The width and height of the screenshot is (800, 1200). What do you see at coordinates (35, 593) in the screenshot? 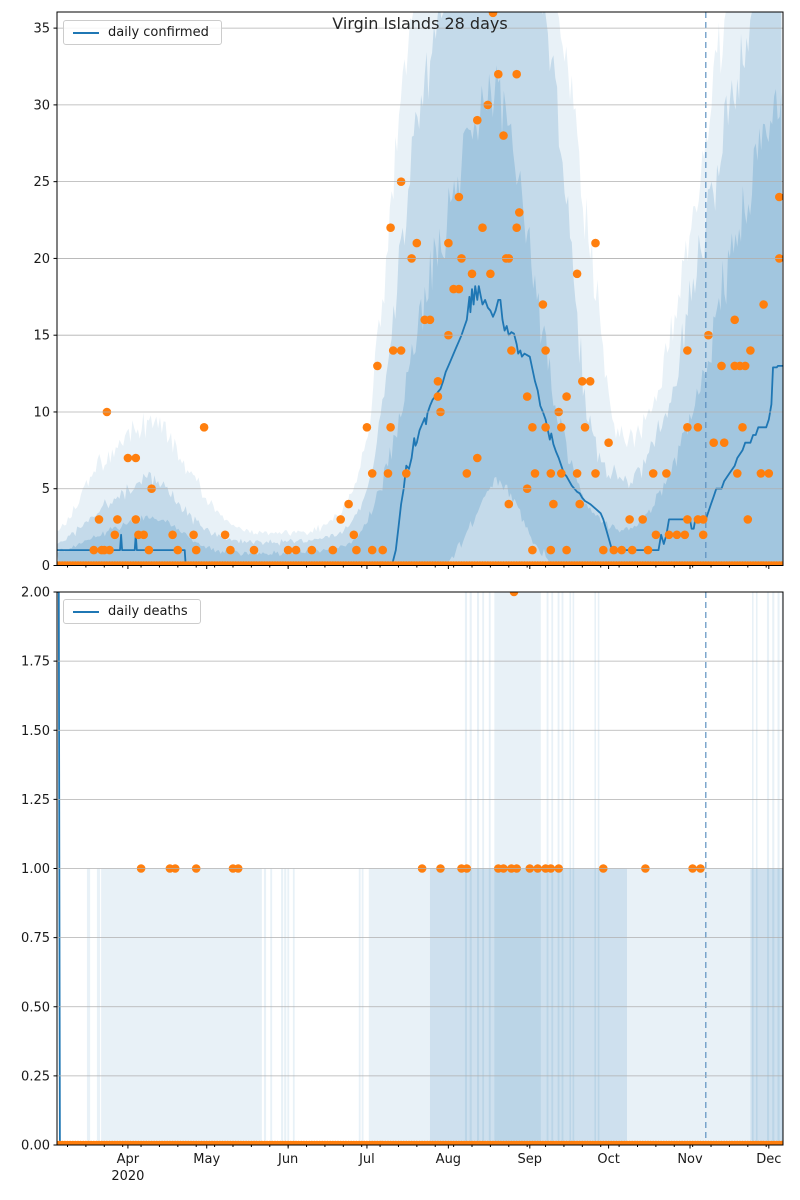
I see `svg-text: 2.00` at bounding box center [35, 593].